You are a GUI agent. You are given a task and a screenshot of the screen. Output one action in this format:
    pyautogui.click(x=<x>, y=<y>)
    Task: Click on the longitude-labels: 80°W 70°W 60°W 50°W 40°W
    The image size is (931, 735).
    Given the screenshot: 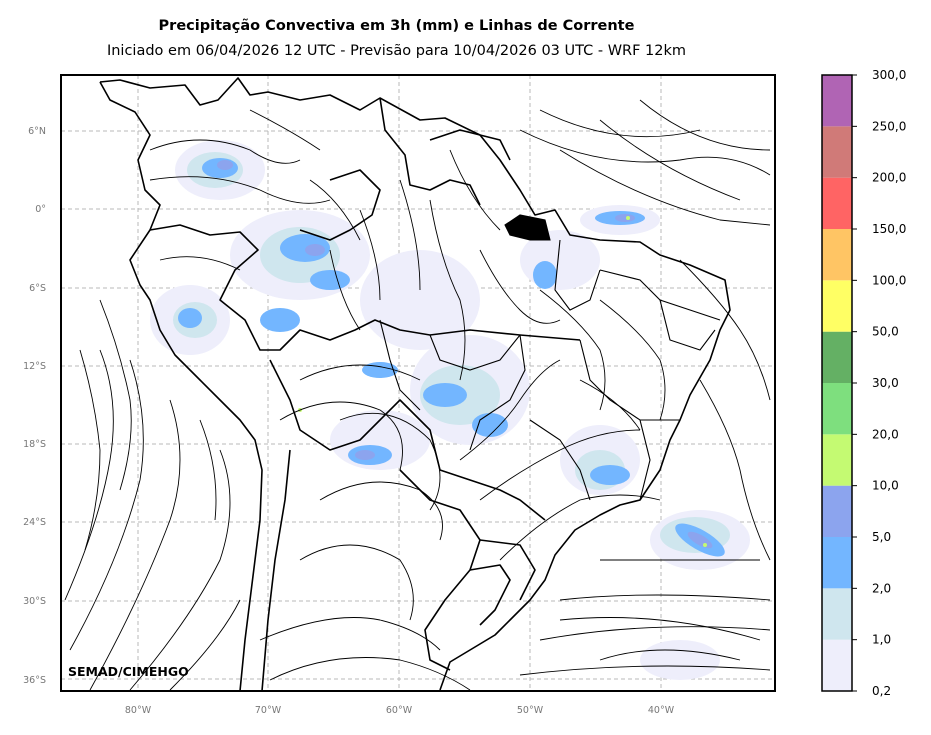 What is the action you would take?
    pyautogui.click(x=400, y=710)
    